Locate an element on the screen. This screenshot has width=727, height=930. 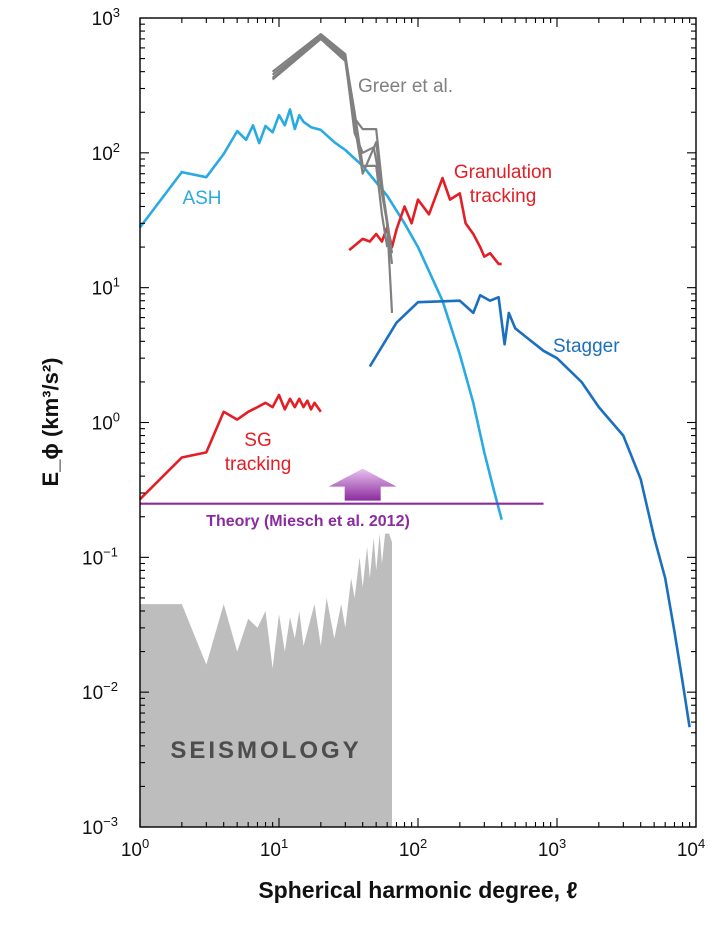
y-tick-label: 10³ is located at coordinates (106, 17).